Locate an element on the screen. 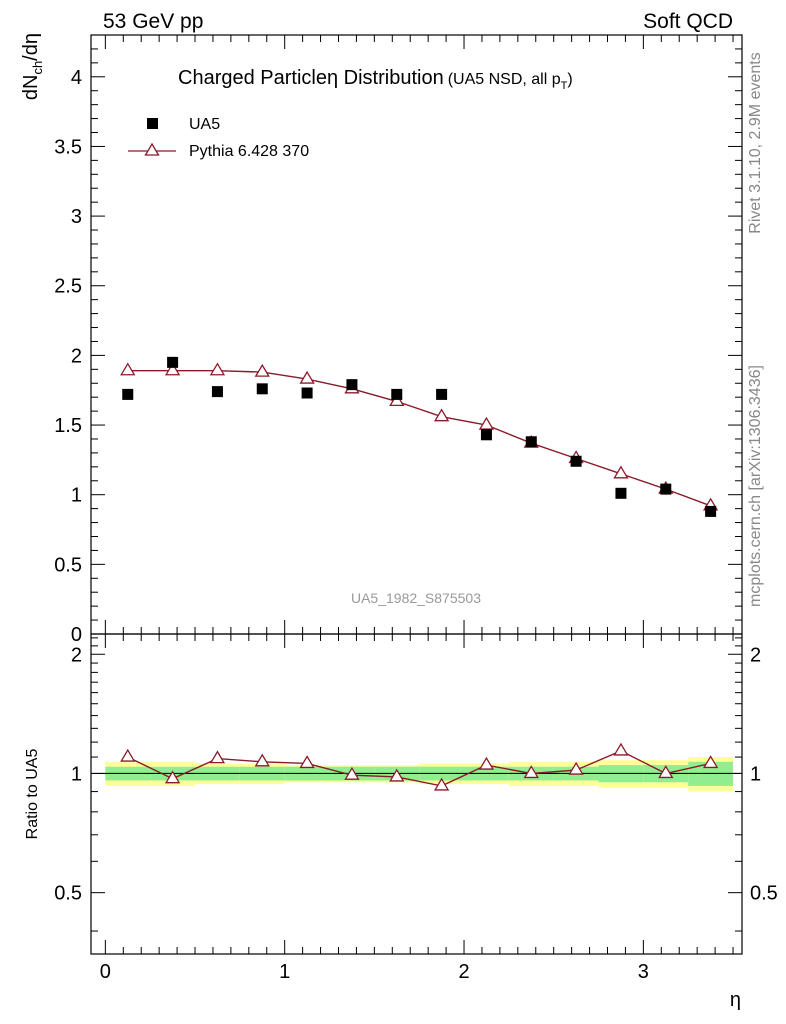 Image resolution: width=786 pixels, height=1024 pixels. ratio-y-tick-label-left: 1 is located at coordinates (76, 774).